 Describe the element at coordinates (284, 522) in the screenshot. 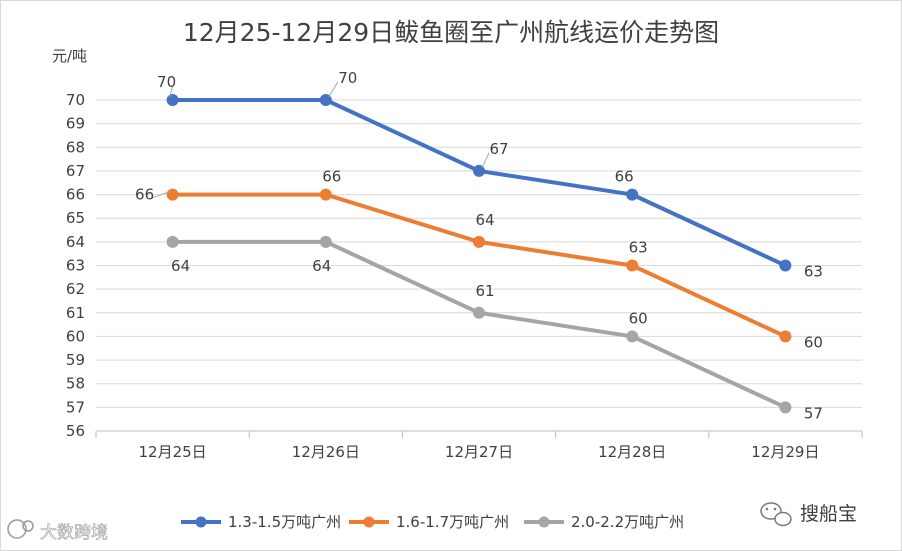

I see `legend-label: 1.3-1.5万吨广州` at that location.